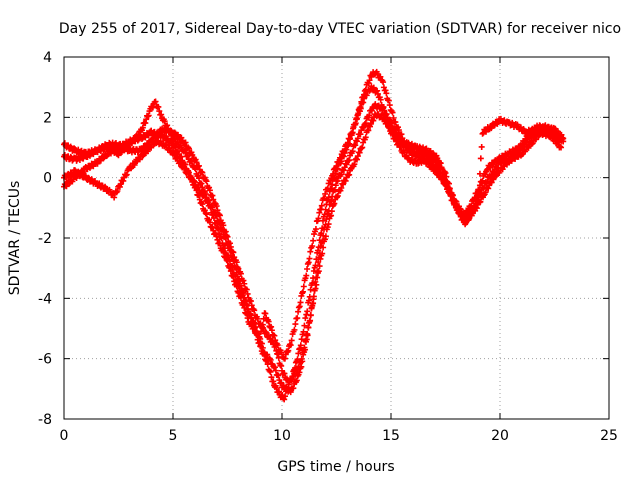 The image size is (640, 480). I want to click on x-tick-label: 15, so click(391, 436).